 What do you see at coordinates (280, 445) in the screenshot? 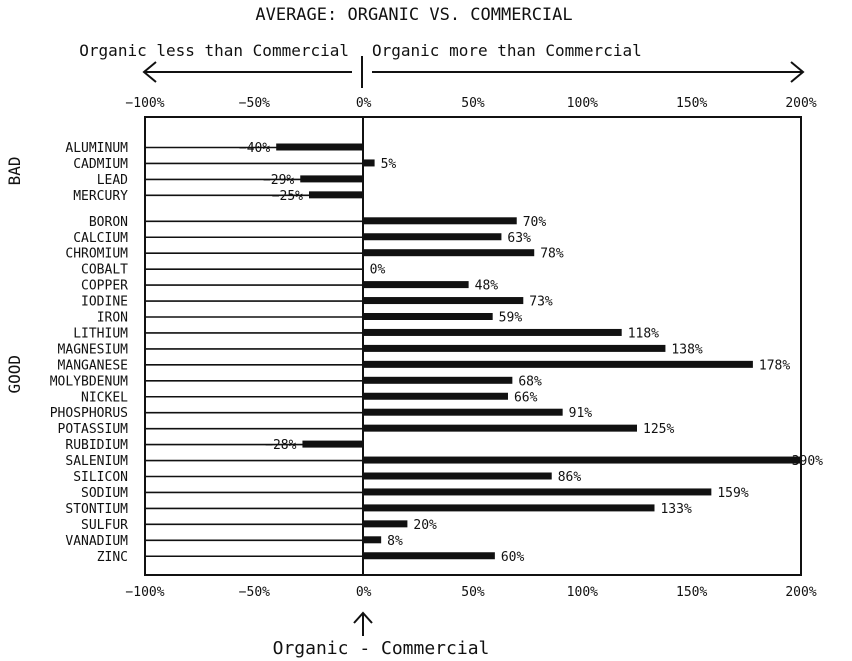
I see `value-label: −28%` at bounding box center [280, 445].